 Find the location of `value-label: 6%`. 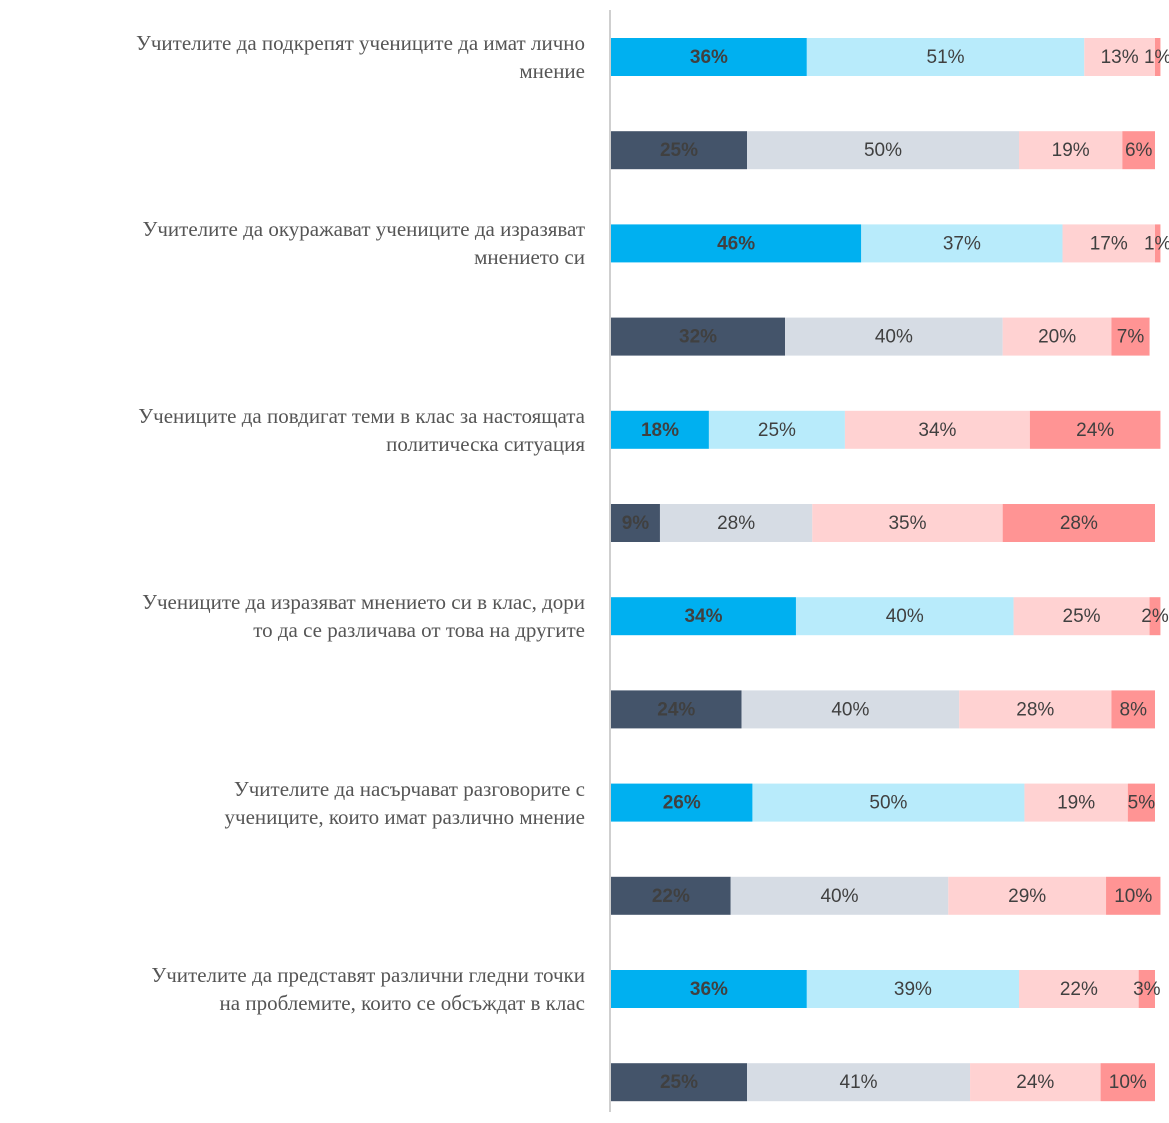

value-label: 6% is located at coordinates (1139, 150).